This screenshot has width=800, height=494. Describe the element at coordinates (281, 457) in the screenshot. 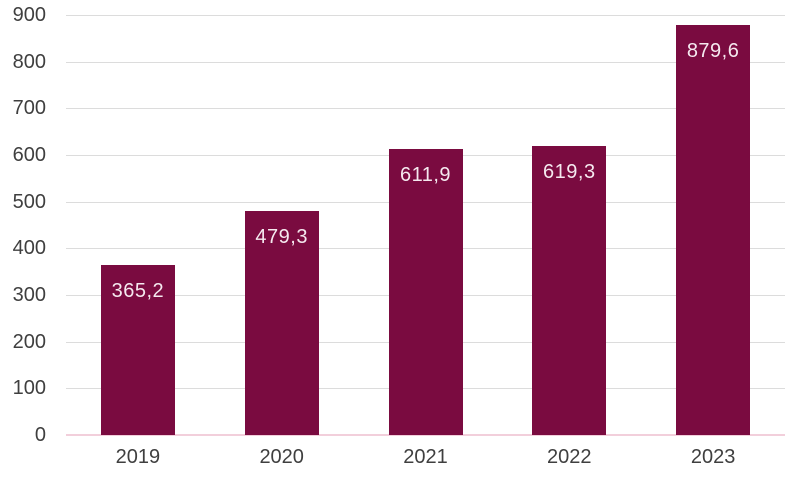

I see `x-tick-label: 2020` at that location.